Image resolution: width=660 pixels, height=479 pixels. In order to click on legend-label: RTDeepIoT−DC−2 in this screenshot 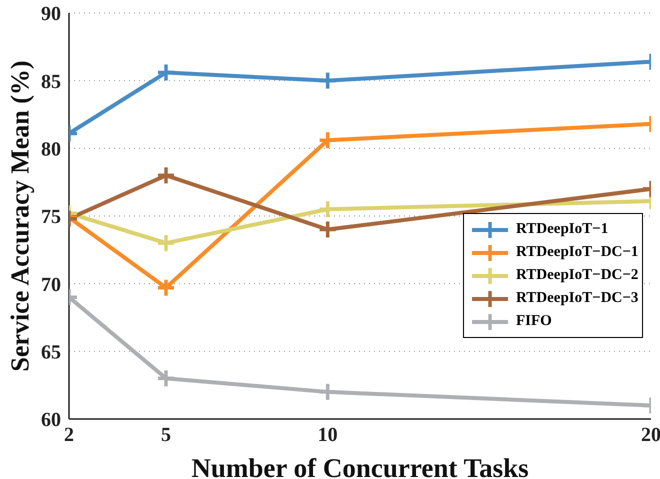, I will do `click(577, 275)`.